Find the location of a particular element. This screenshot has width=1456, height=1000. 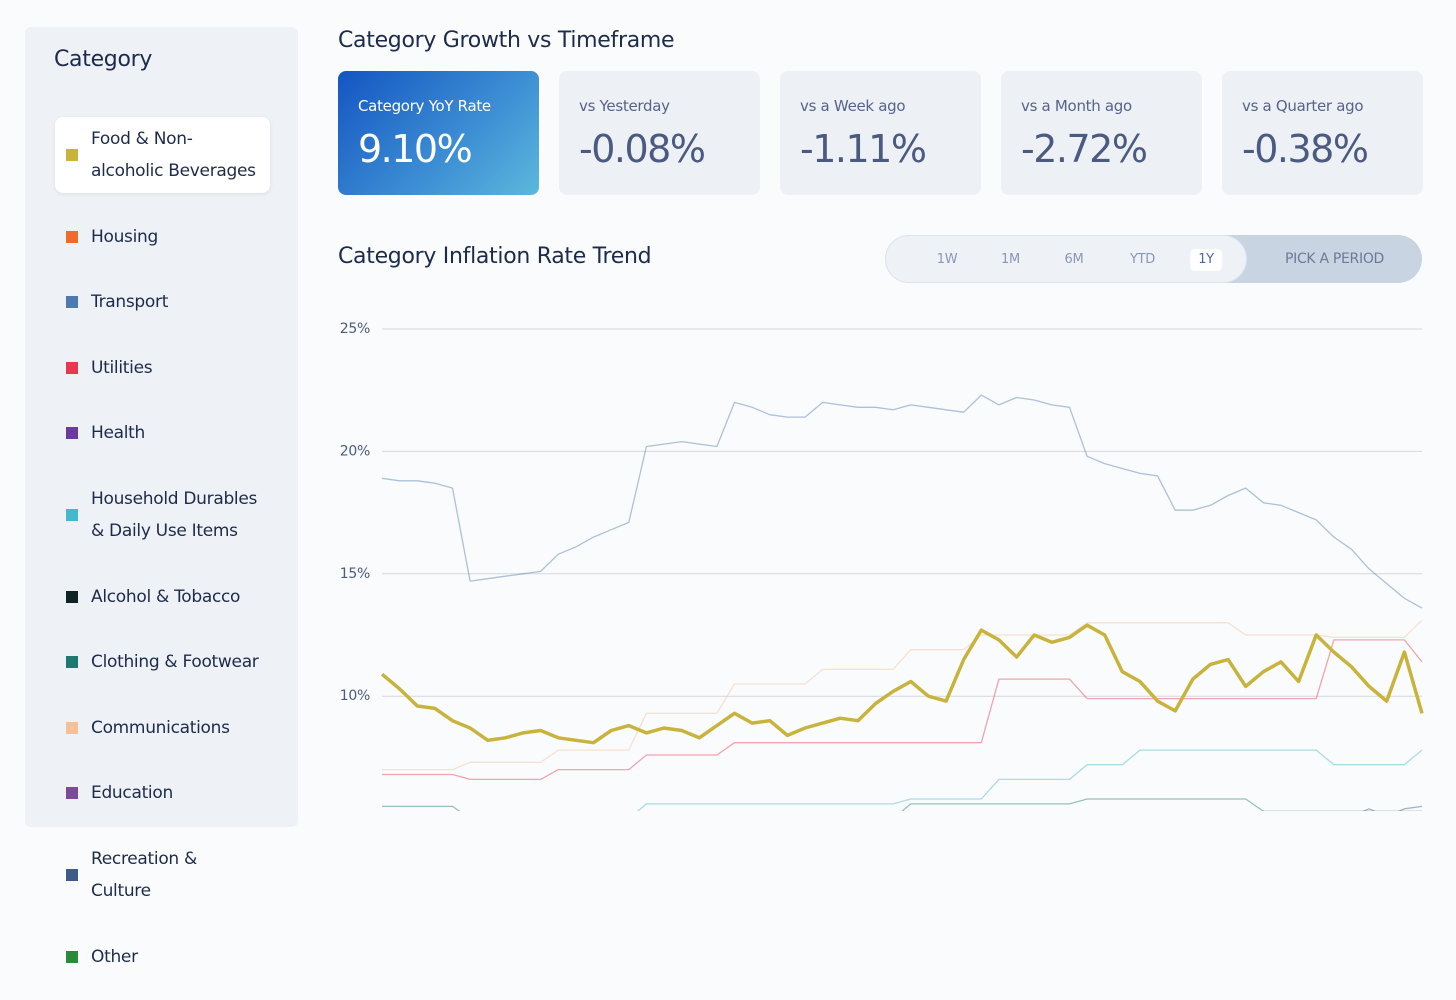

stat-label: Category YoY Rate is located at coordinates (424, 106).